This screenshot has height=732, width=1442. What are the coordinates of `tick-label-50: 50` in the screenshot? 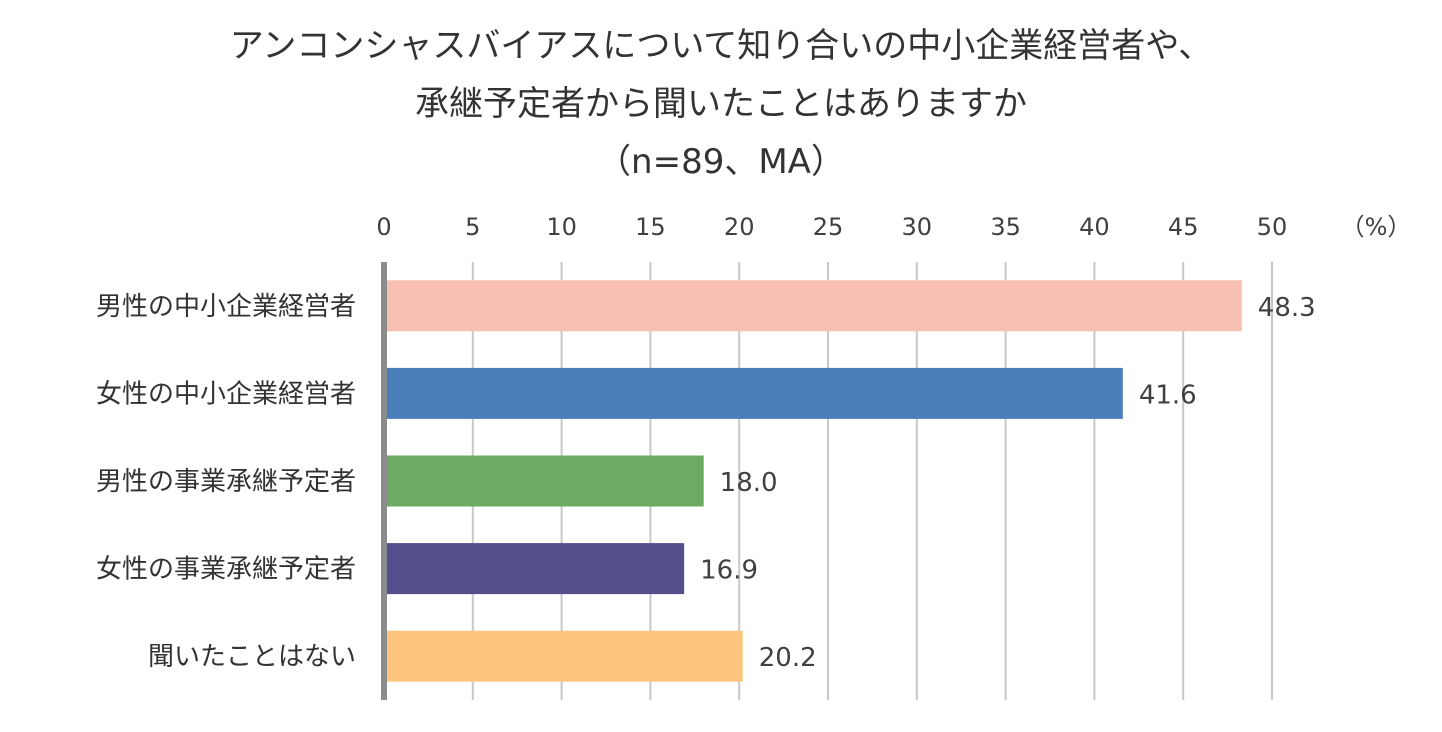 It's located at (1272, 227).